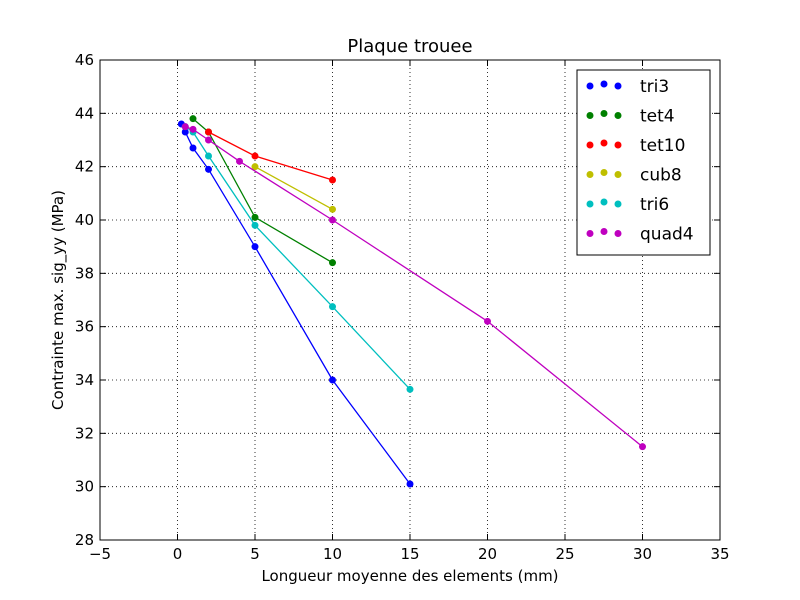 The height and width of the screenshot is (600, 800). What do you see at coordinates (409, 554) in the screenshot?
I see `x-tick-label: 15` at bounding box center [409, 554].